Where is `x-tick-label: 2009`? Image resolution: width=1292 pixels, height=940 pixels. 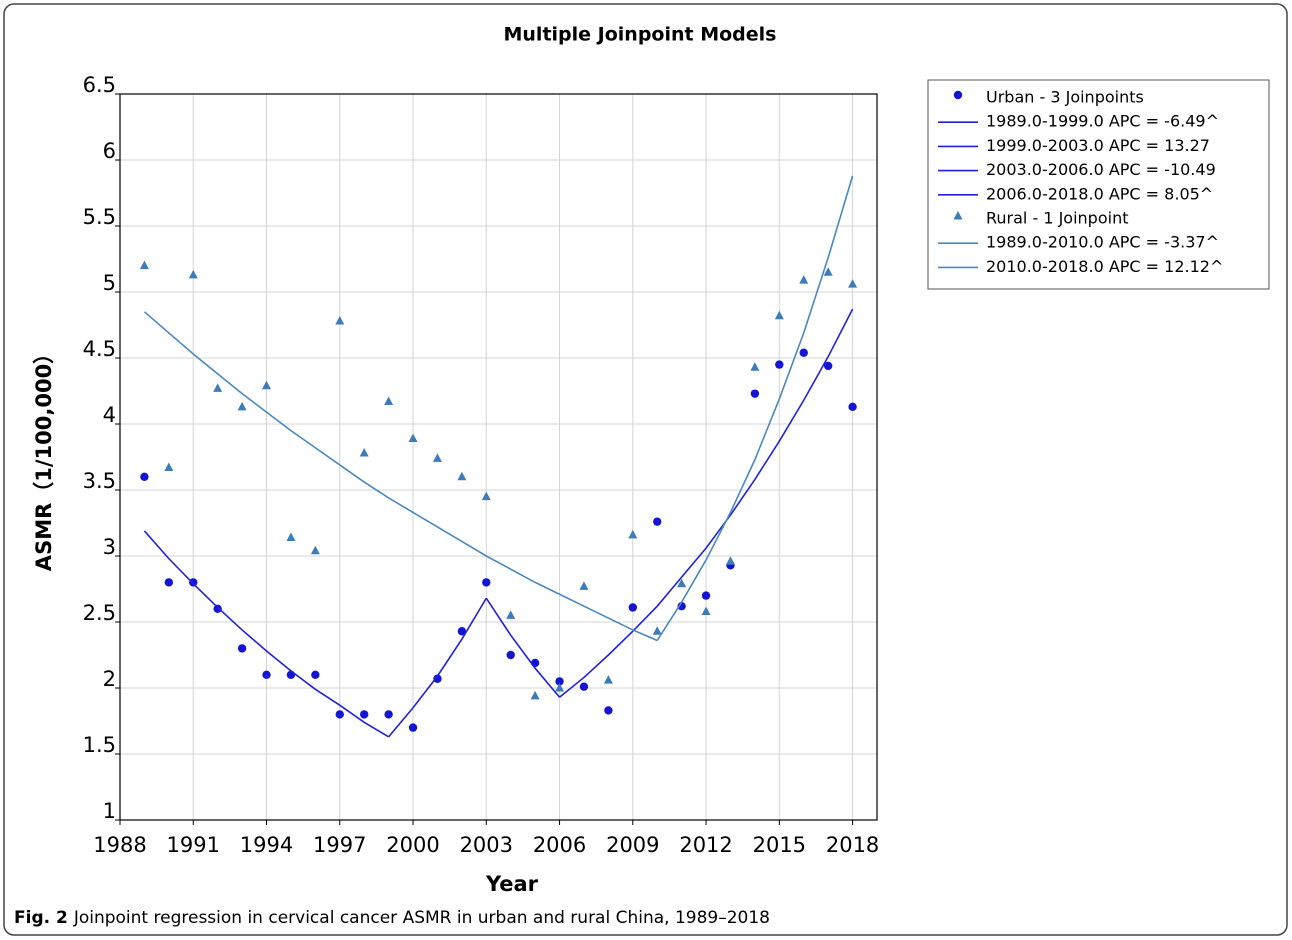
x-tick-label: 2009 is located at coordinates (632, 845).